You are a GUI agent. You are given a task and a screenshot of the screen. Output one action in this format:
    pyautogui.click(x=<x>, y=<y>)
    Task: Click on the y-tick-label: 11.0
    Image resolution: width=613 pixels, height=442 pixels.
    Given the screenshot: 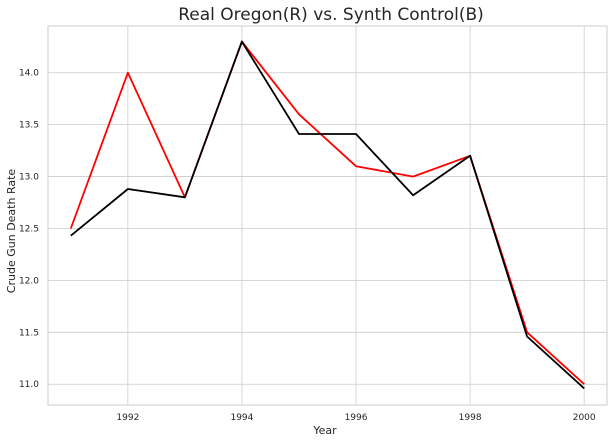 What is the action you would take?
    pyautogui.click(x=29, y=385)
    